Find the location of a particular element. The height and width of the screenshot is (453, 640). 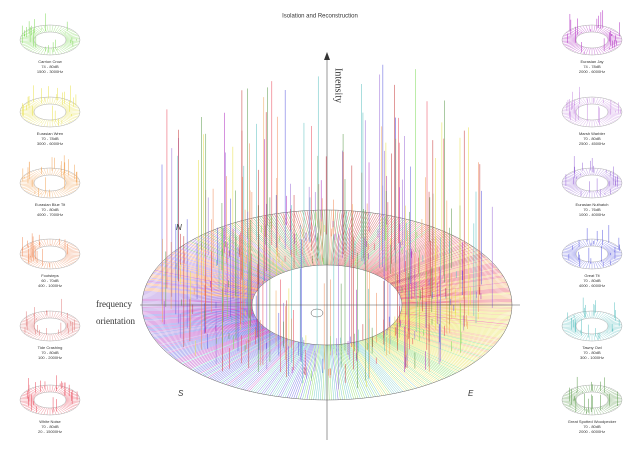

panel-range: 4000 - 6000Hz is located at coordinates (592, 285).